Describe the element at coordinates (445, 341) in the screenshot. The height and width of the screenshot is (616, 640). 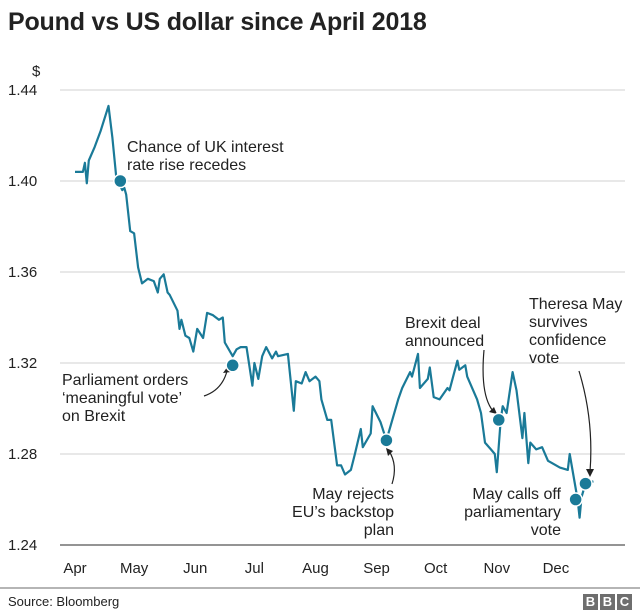
I see `annotation-line: announced` at that location.